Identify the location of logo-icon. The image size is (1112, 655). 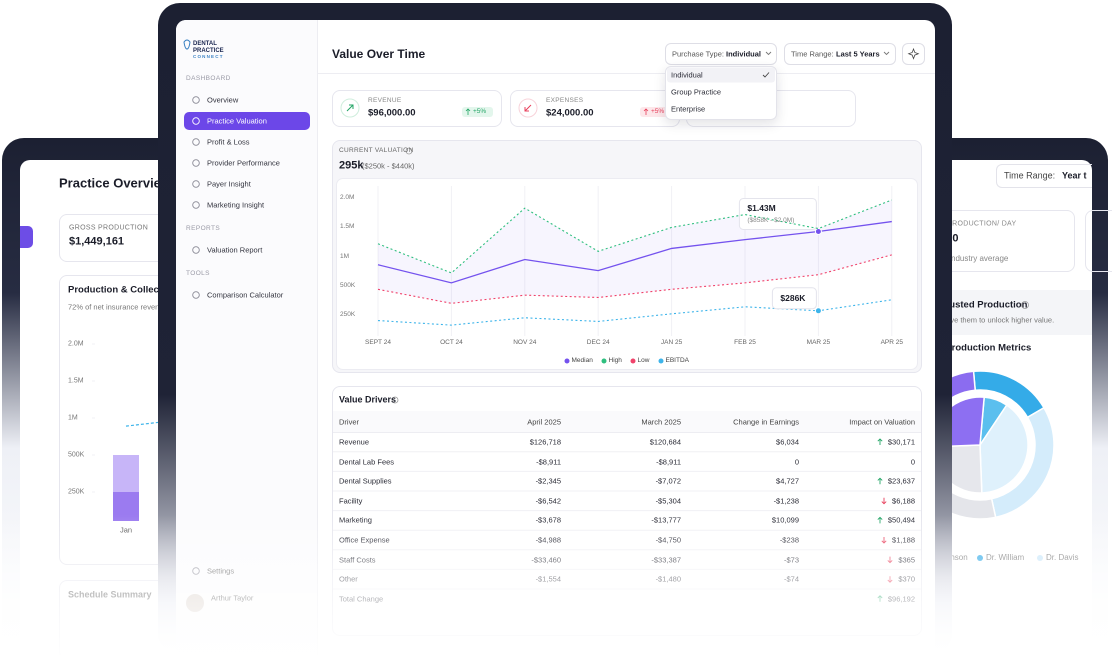
(187, 44).